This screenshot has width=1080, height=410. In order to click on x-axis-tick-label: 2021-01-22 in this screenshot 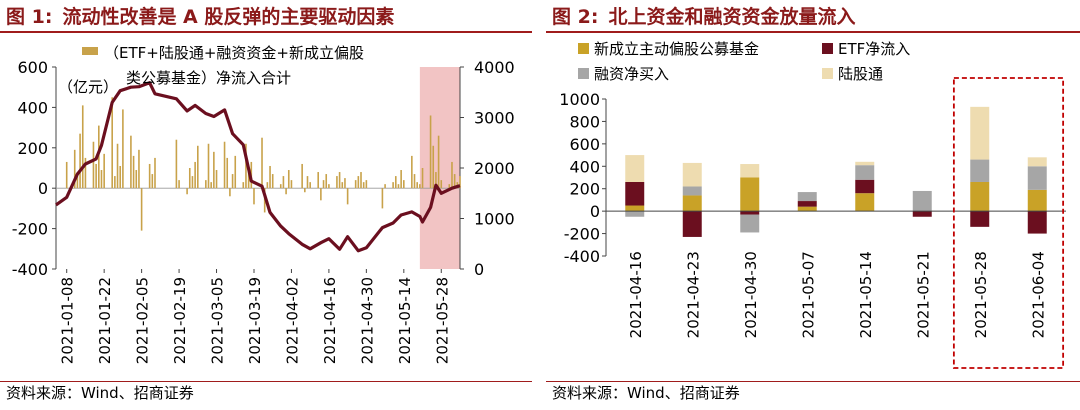, I will do `click(105, 320)`.